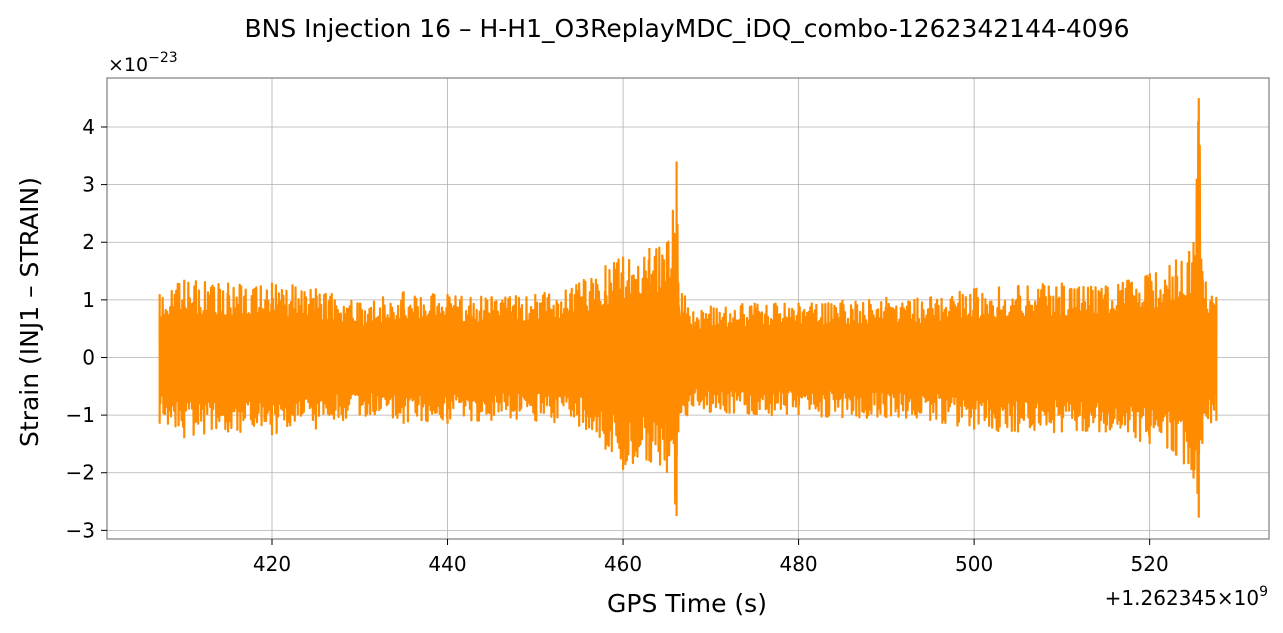 The image size is (1283, 633). I want to click on y-tick-label: −3, so click(80, 530).